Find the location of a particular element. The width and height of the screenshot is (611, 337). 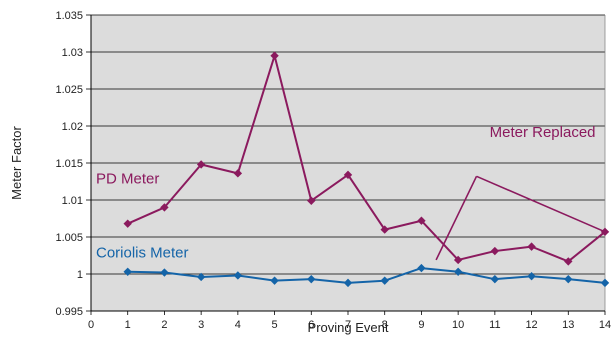

coriolis-meter-label: Coriolis Meter is located at coordinates (142, 252).